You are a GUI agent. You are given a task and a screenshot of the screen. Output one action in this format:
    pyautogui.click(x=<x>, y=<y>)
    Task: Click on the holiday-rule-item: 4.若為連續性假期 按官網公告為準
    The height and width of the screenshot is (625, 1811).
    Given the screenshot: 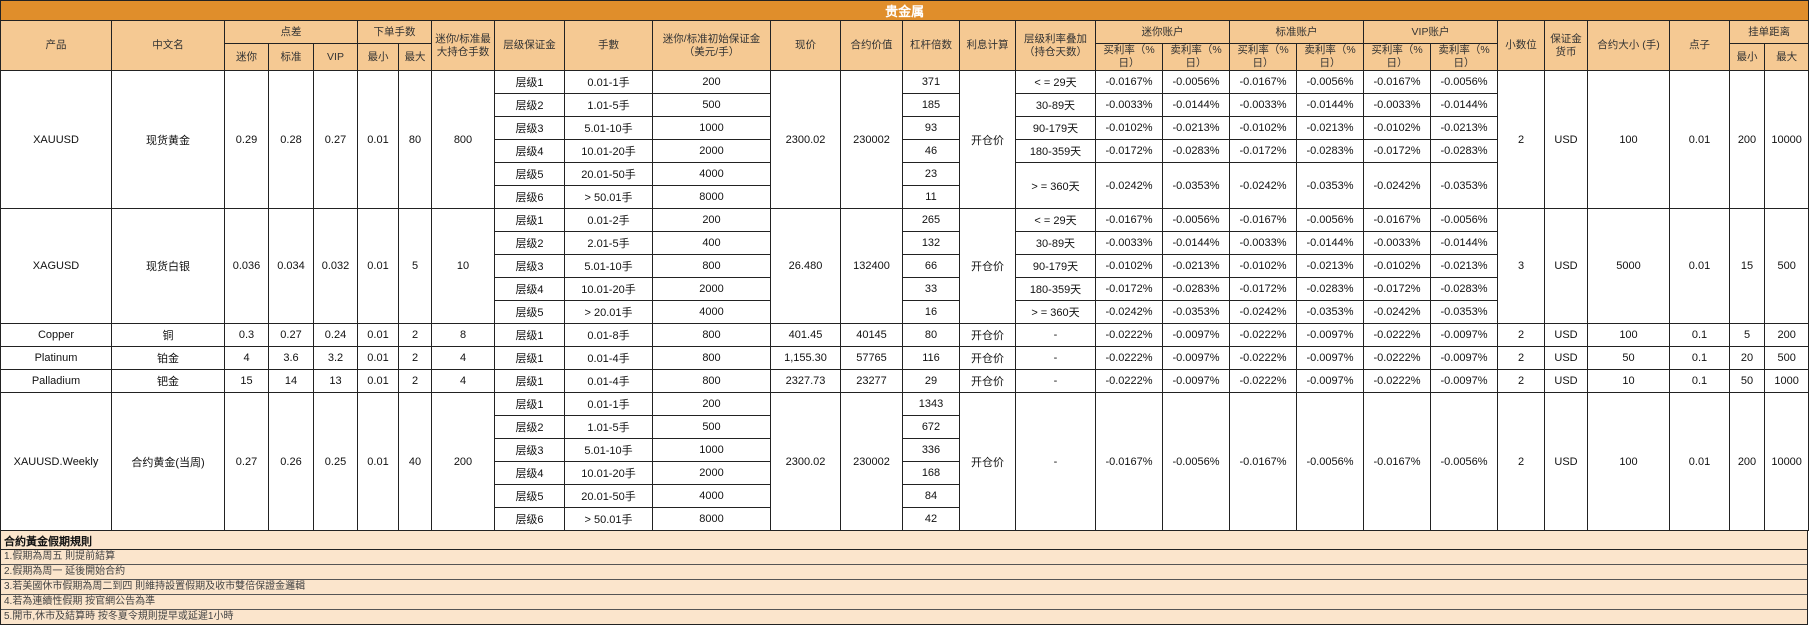 What is the action you would take?
    pyautogui.click(x=904, y=602)
    